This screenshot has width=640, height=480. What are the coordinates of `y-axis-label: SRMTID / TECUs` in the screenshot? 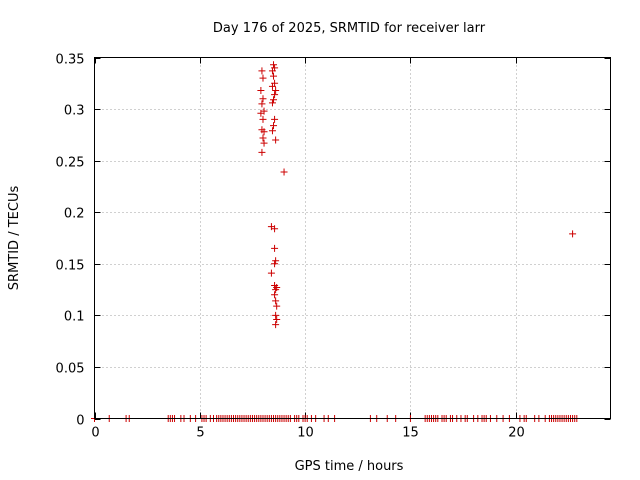 It's located at (14, 238).